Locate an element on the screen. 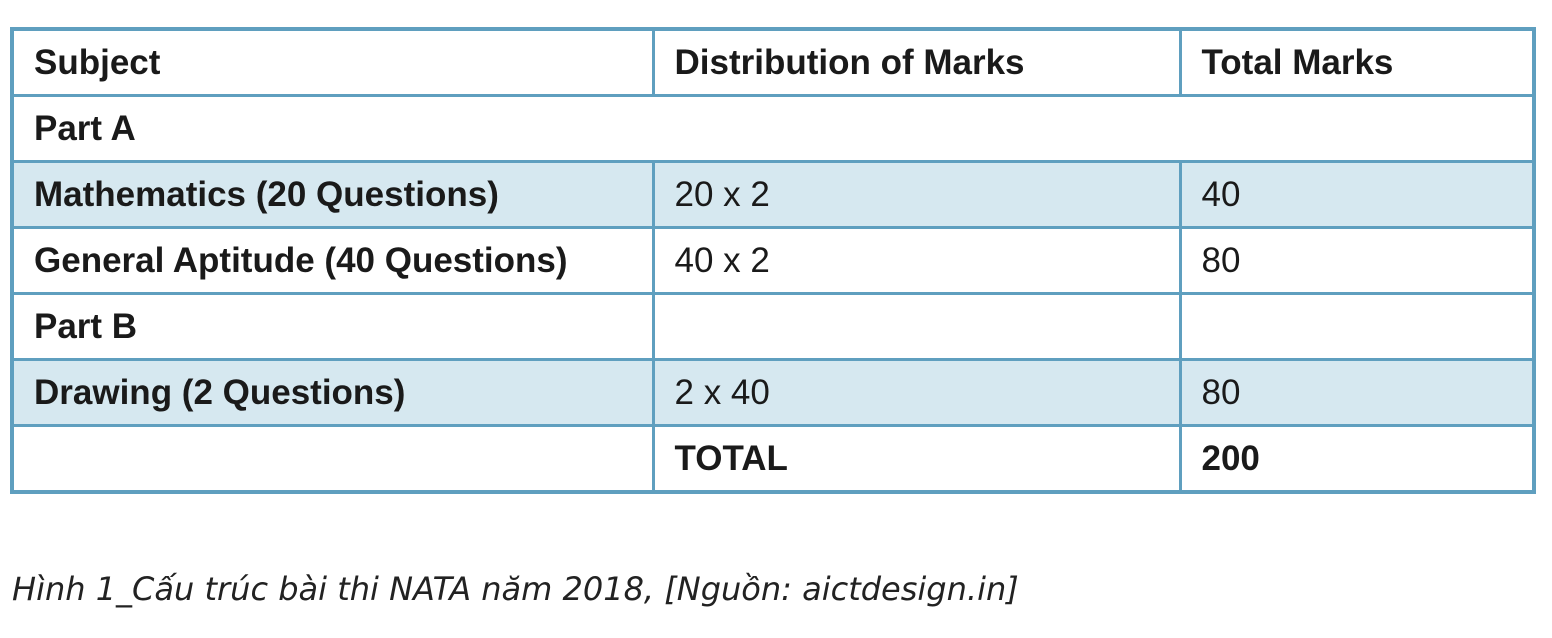 Image resolution: width=1552 pixels, height=638 pixels. part-b-label: Part B is located at coordinates (332, 326).